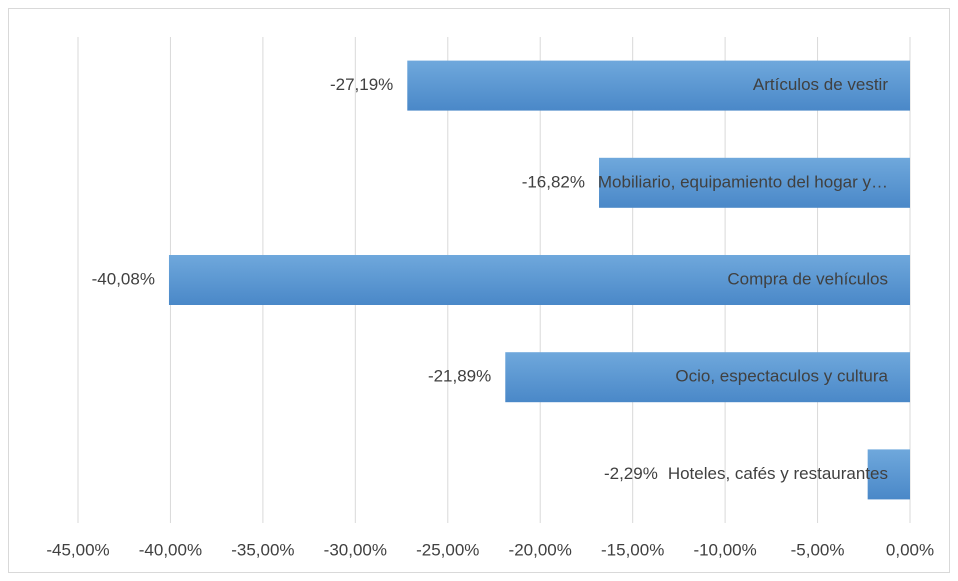 The height and width of the screenshot is (581, 958). Describe the element at coordinates (820, 84) in the screenshot. I see `category-label: Artículos de vestir` at that location.